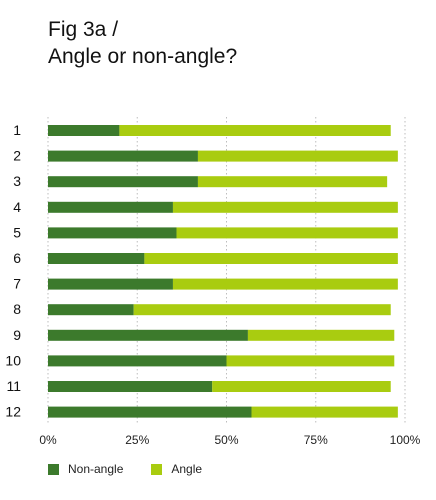 Image resolution: width=436 pixels, height=500 pixels. Describe the element at coordinates (316, 440) in the screenshot. I see `x-tick-label: 75%` at that location.